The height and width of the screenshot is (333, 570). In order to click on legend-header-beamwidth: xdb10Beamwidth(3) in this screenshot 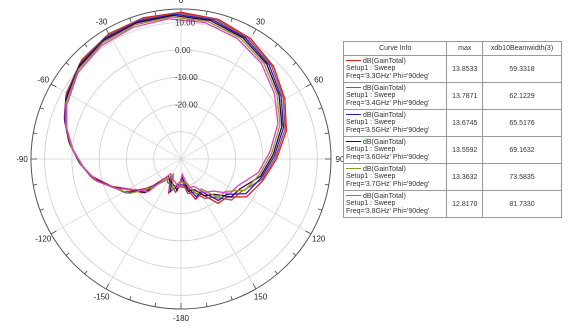, I will do `click(522, 48)`.